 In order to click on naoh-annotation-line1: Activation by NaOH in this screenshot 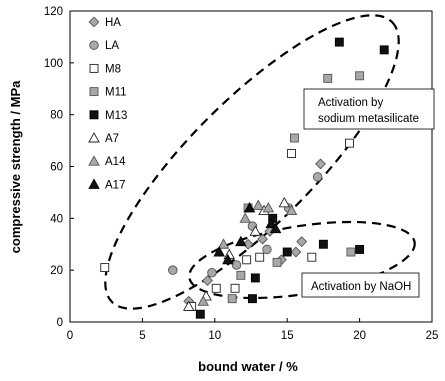, I will do `click(361, 287)`.